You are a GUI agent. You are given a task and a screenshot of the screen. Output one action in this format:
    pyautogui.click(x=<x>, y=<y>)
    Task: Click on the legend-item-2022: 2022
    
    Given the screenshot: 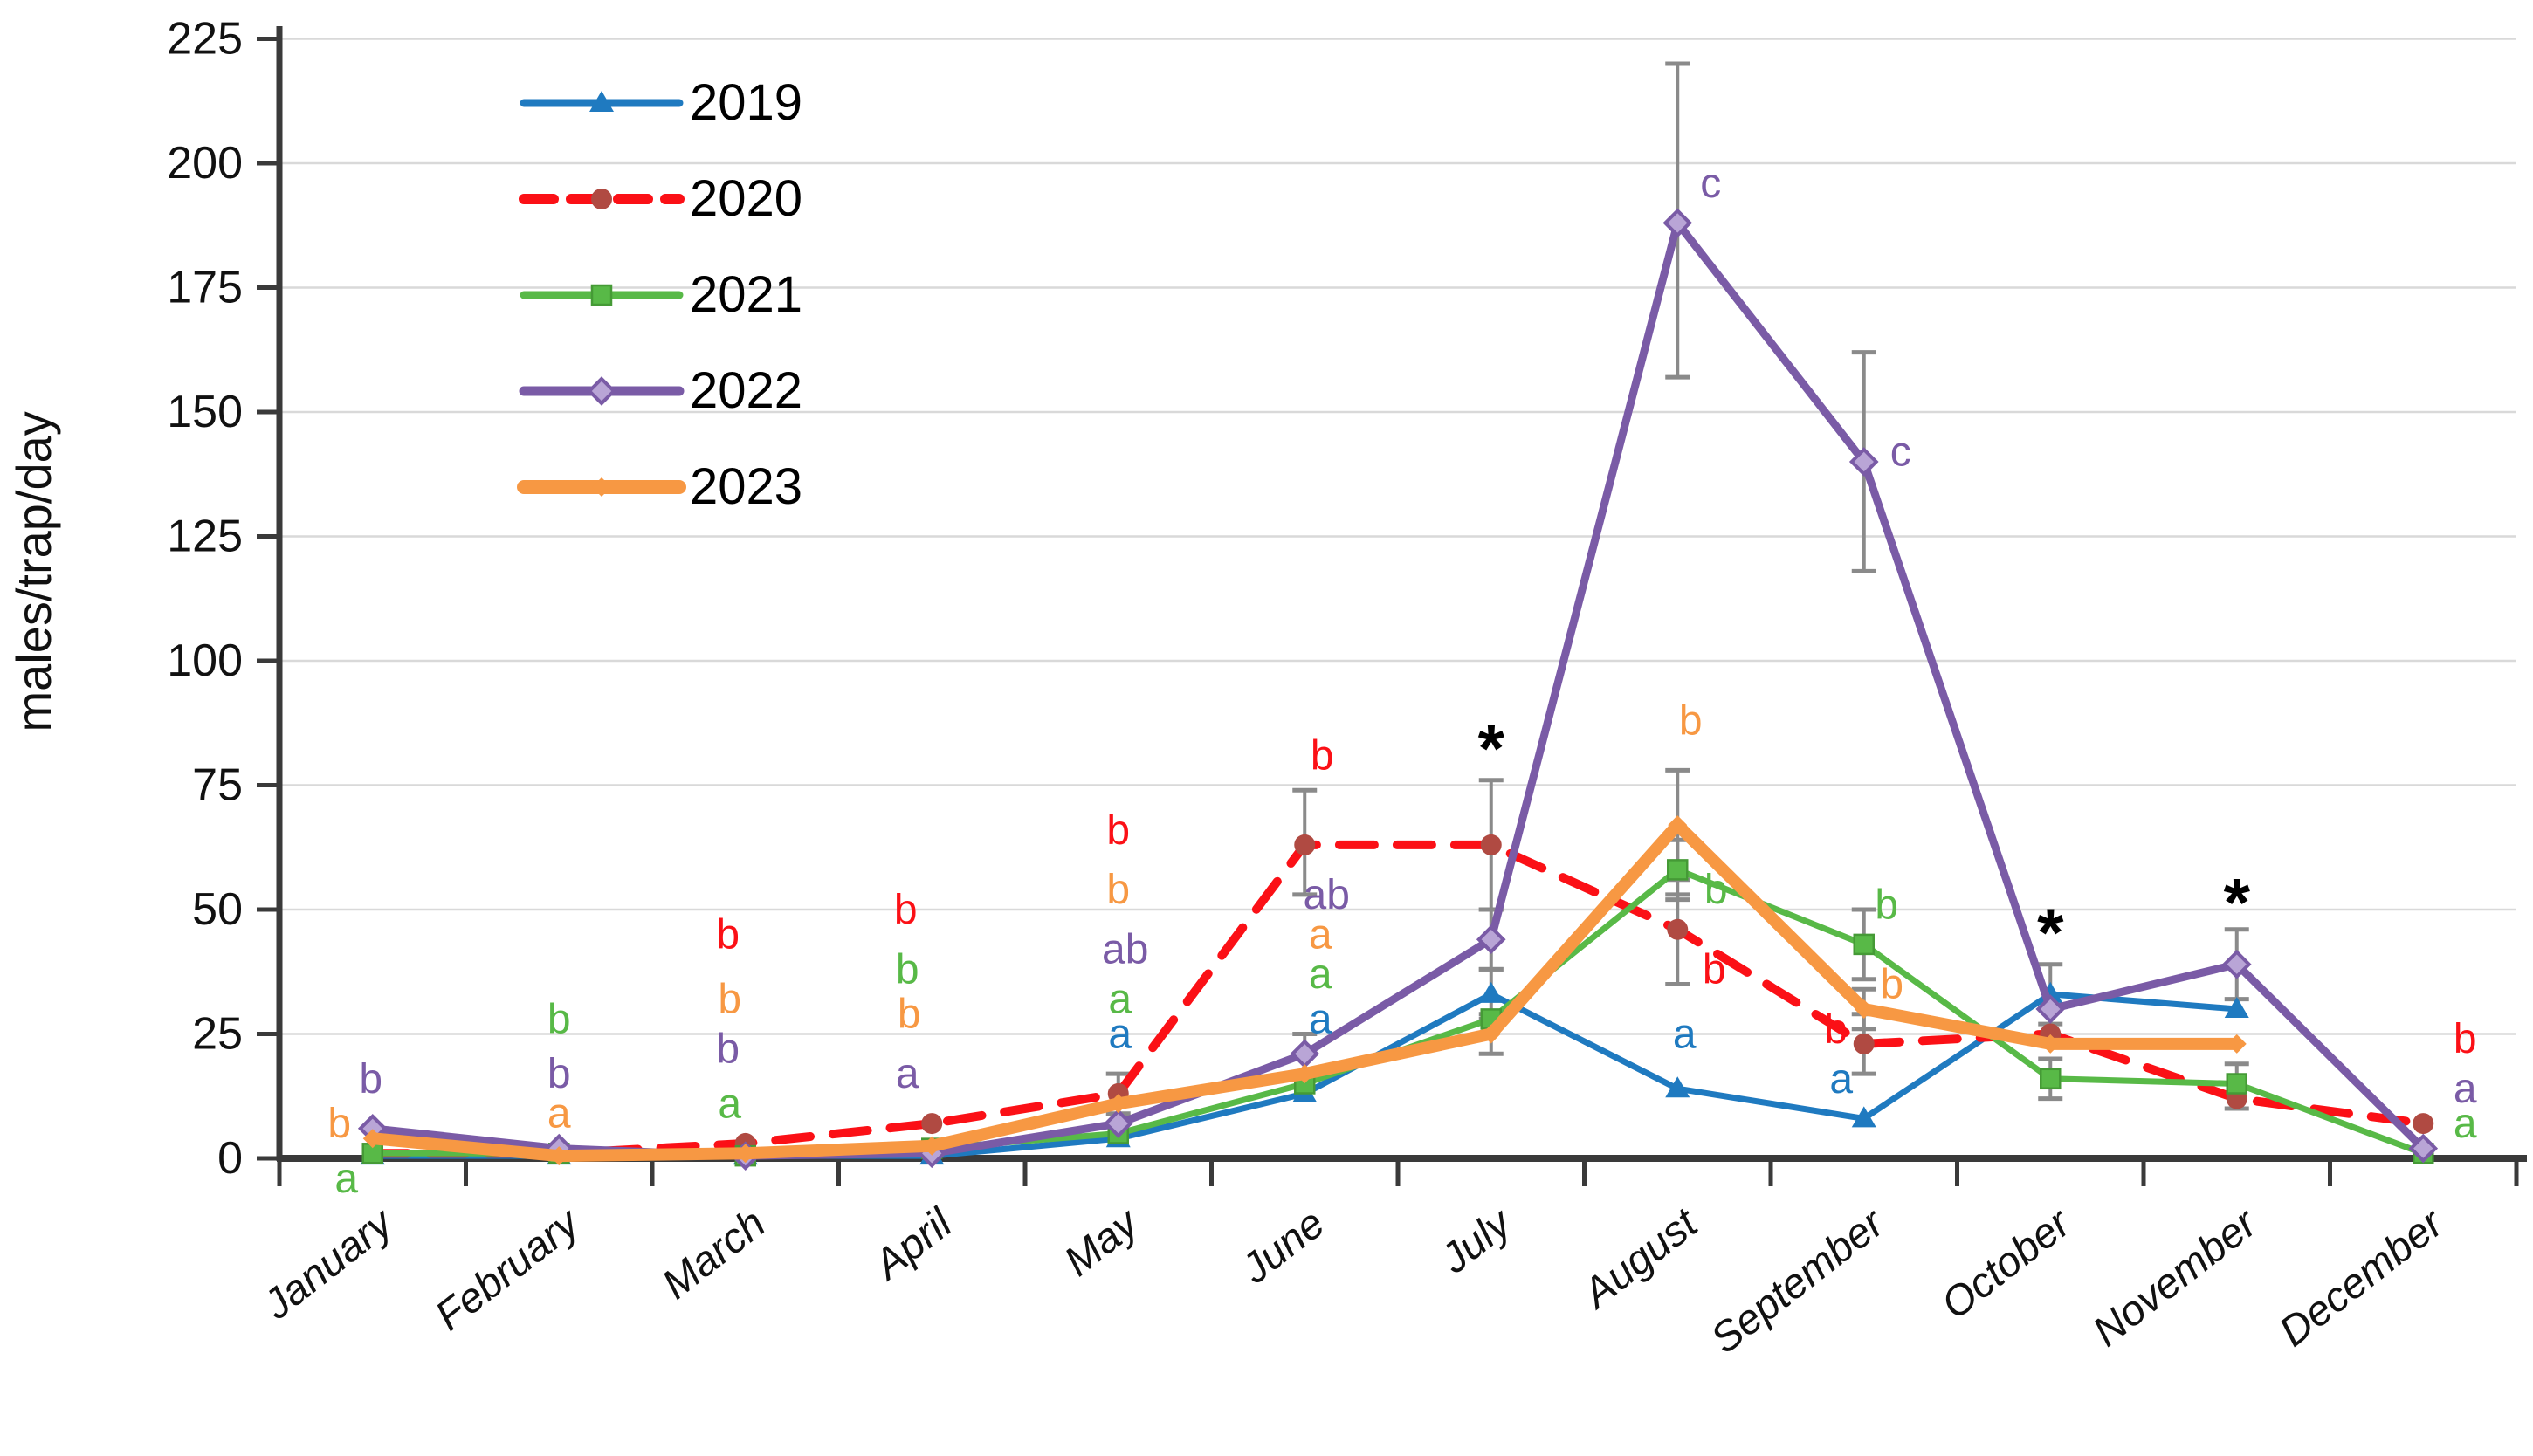 What is the action you would take?
    pyautogui.click(x=660, y=390)
    